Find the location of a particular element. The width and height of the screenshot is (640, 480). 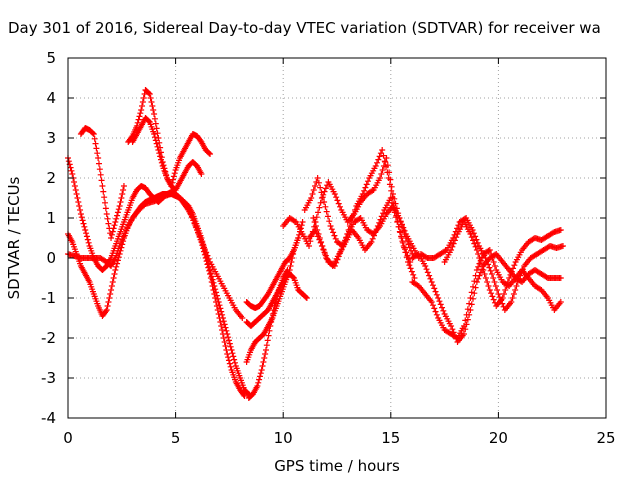

x-tick-label: 5 is located at coordinates (176, 438).